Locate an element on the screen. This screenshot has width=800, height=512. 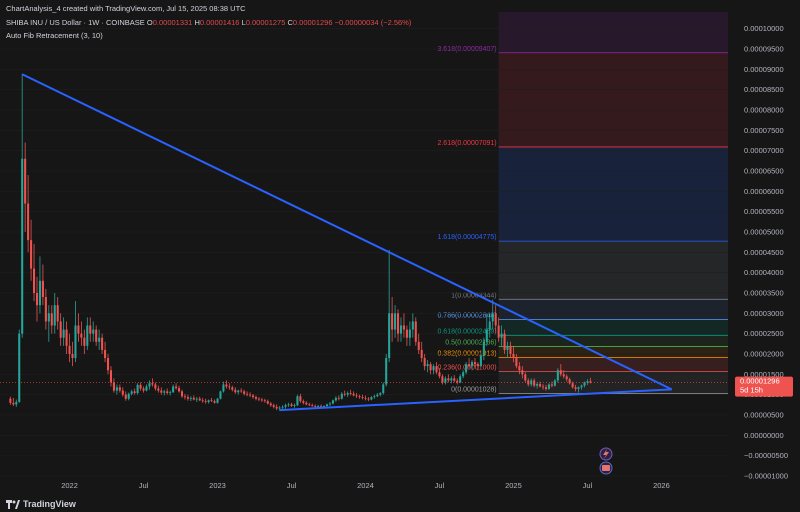
price-tick: 0.00003500 is located at coordinates (764, 292).